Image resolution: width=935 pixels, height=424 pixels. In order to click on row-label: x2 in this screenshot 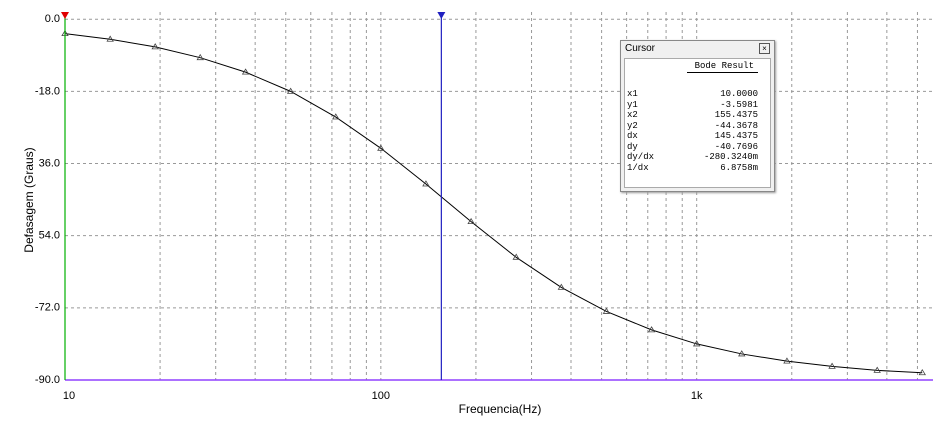, I will do `click(632, 115)`.